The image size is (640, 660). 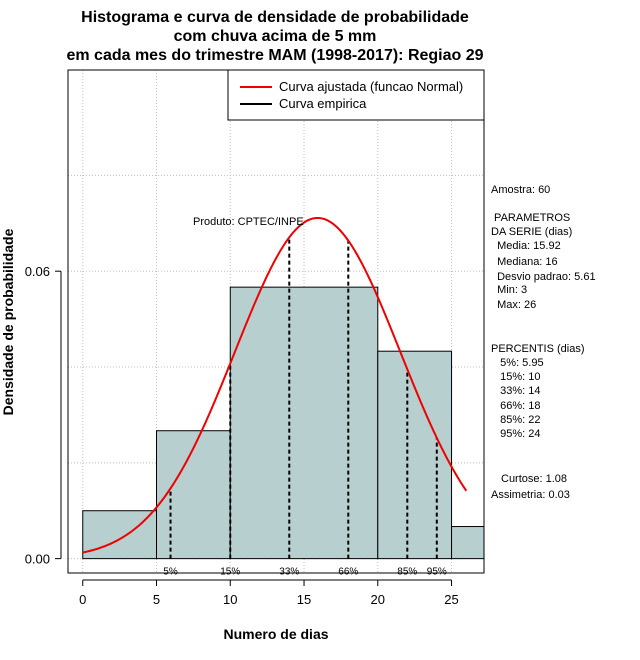 I want to click on stat-line: PARAMETROS, so click(x=530, y=218).